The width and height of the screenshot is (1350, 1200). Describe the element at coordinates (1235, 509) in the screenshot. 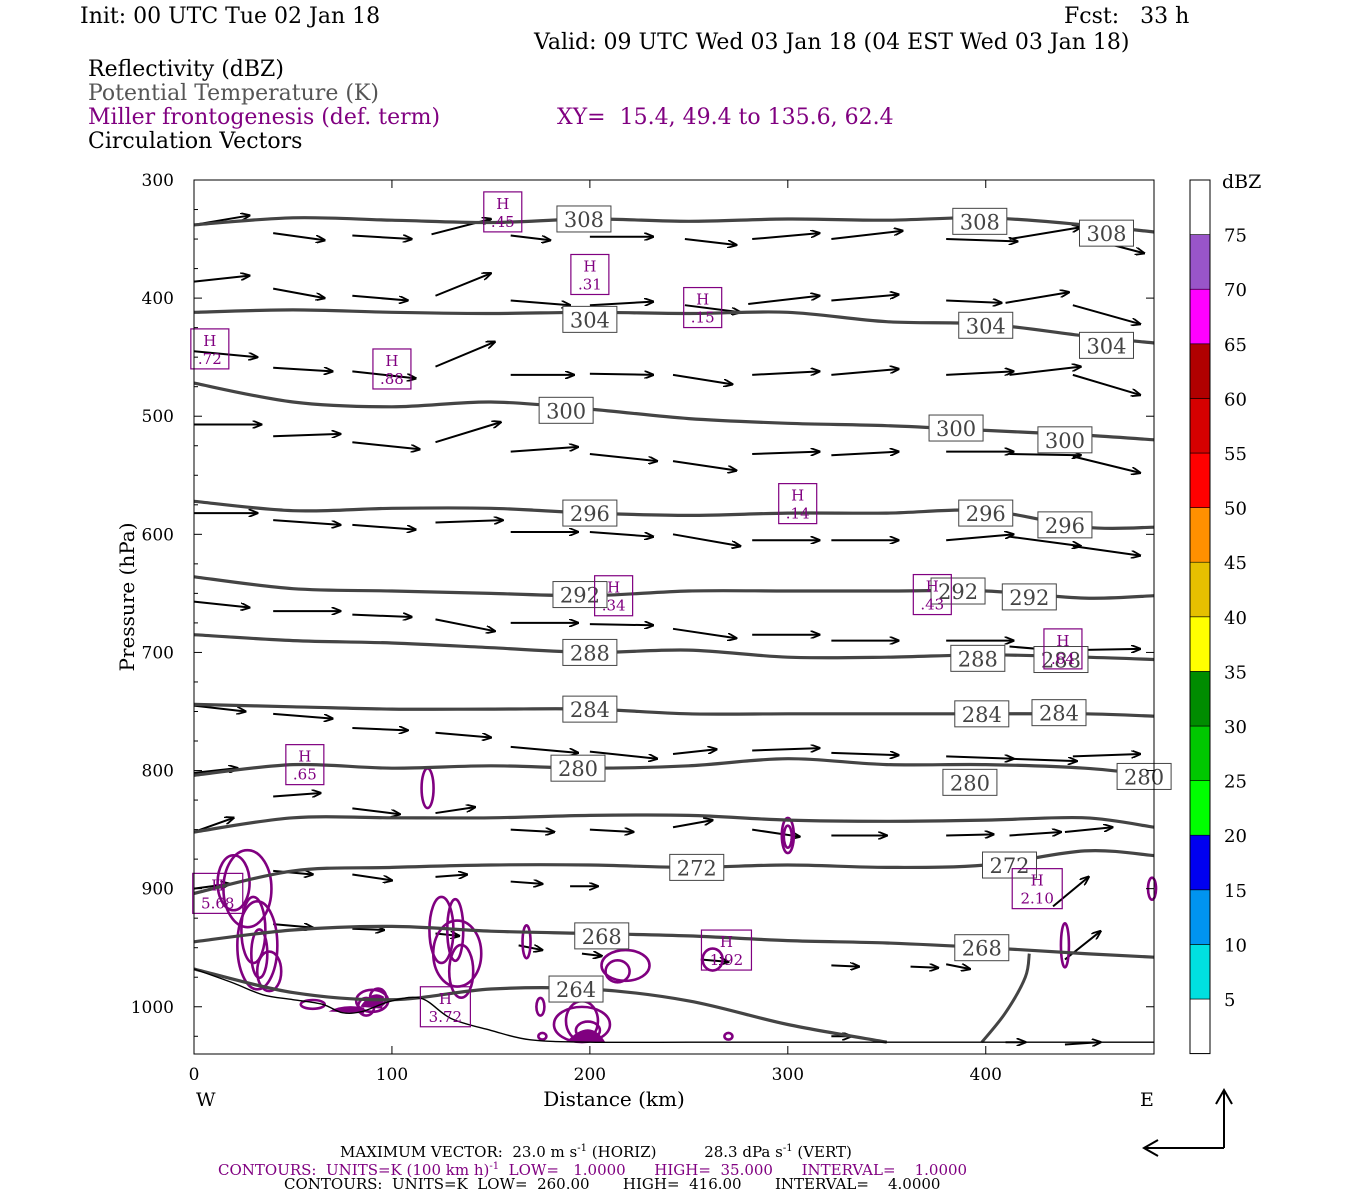

I see `colorbar-label: 50` at that location.